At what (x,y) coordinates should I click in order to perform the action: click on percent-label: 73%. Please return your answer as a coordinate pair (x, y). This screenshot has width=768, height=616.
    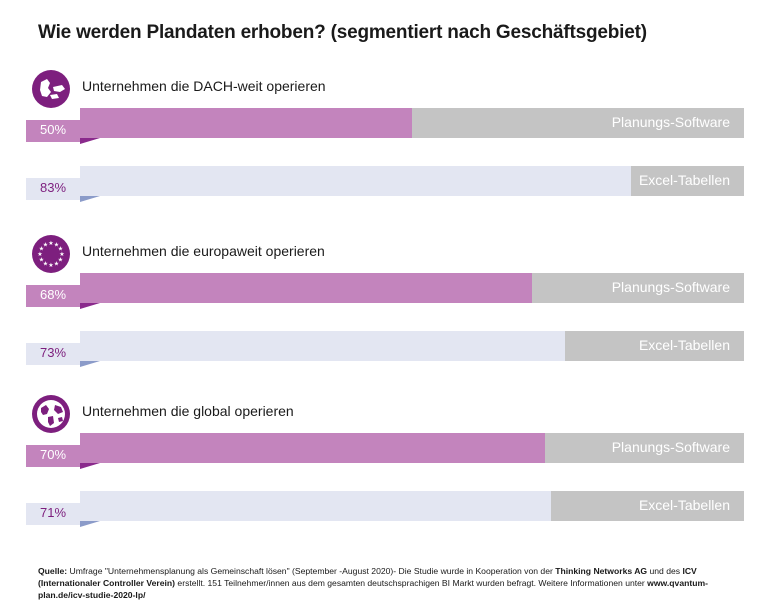
    Looking at the image, I should click on (53, 352).